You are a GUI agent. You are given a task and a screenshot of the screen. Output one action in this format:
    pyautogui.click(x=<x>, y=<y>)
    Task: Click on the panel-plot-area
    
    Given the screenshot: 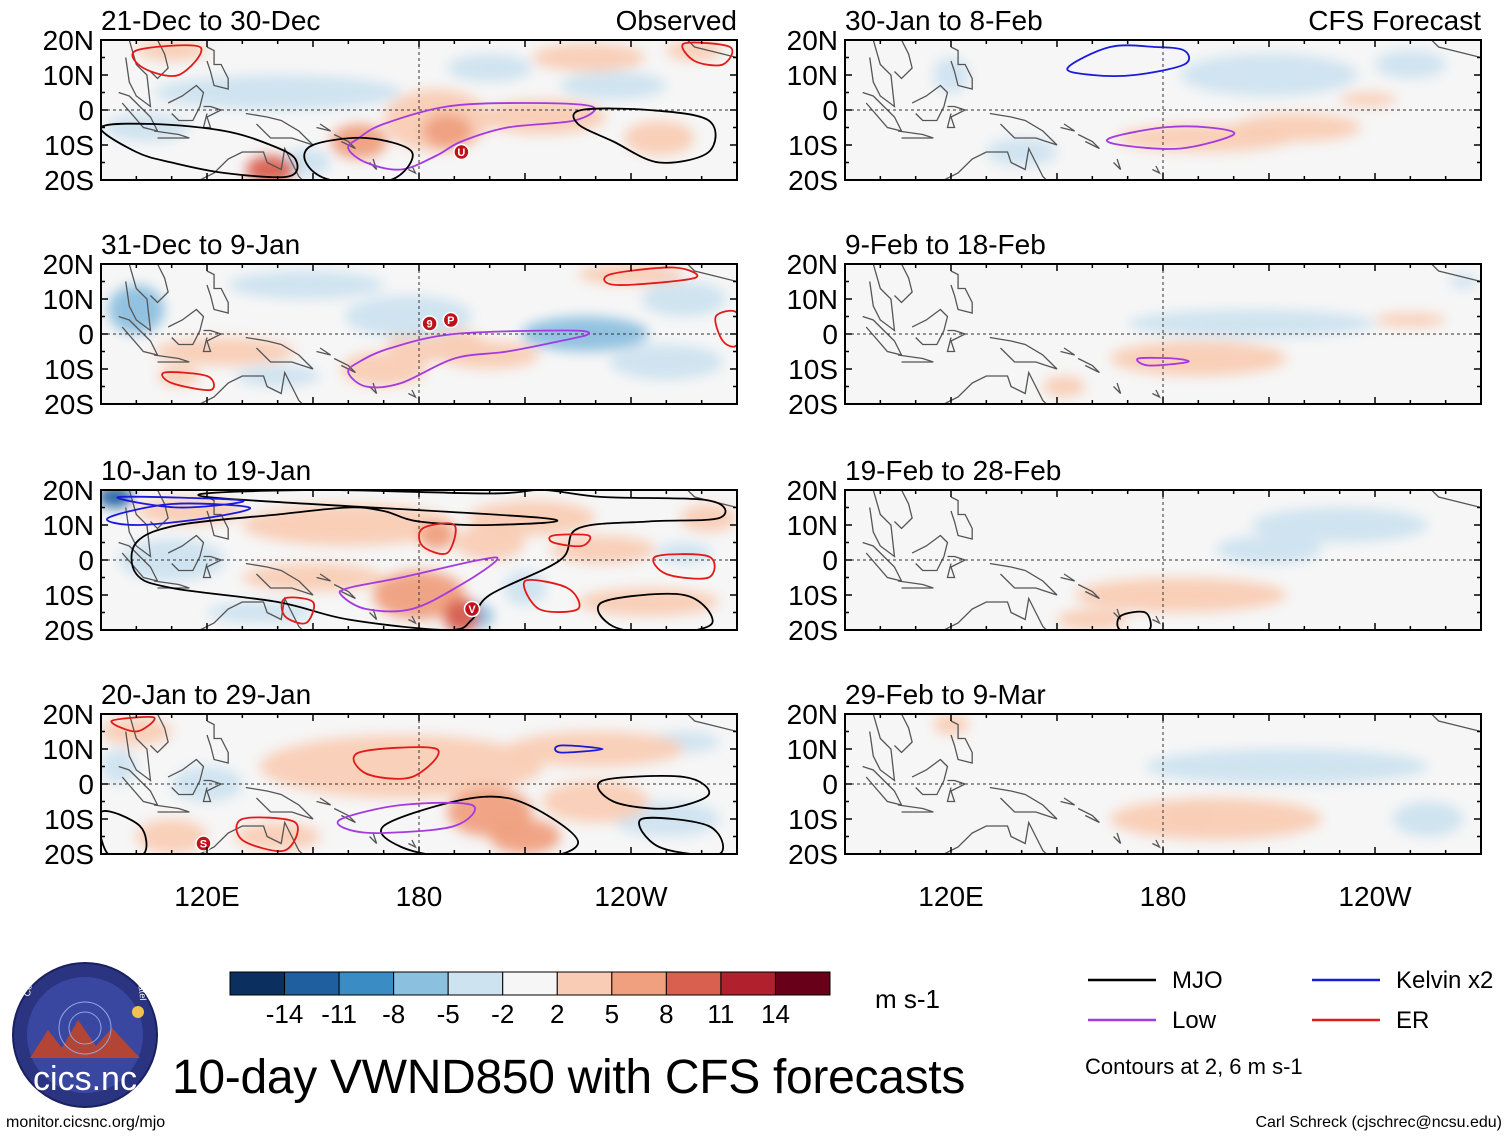 What is the action you would take?
    pyautogui.click(x=1163, y=560)
    